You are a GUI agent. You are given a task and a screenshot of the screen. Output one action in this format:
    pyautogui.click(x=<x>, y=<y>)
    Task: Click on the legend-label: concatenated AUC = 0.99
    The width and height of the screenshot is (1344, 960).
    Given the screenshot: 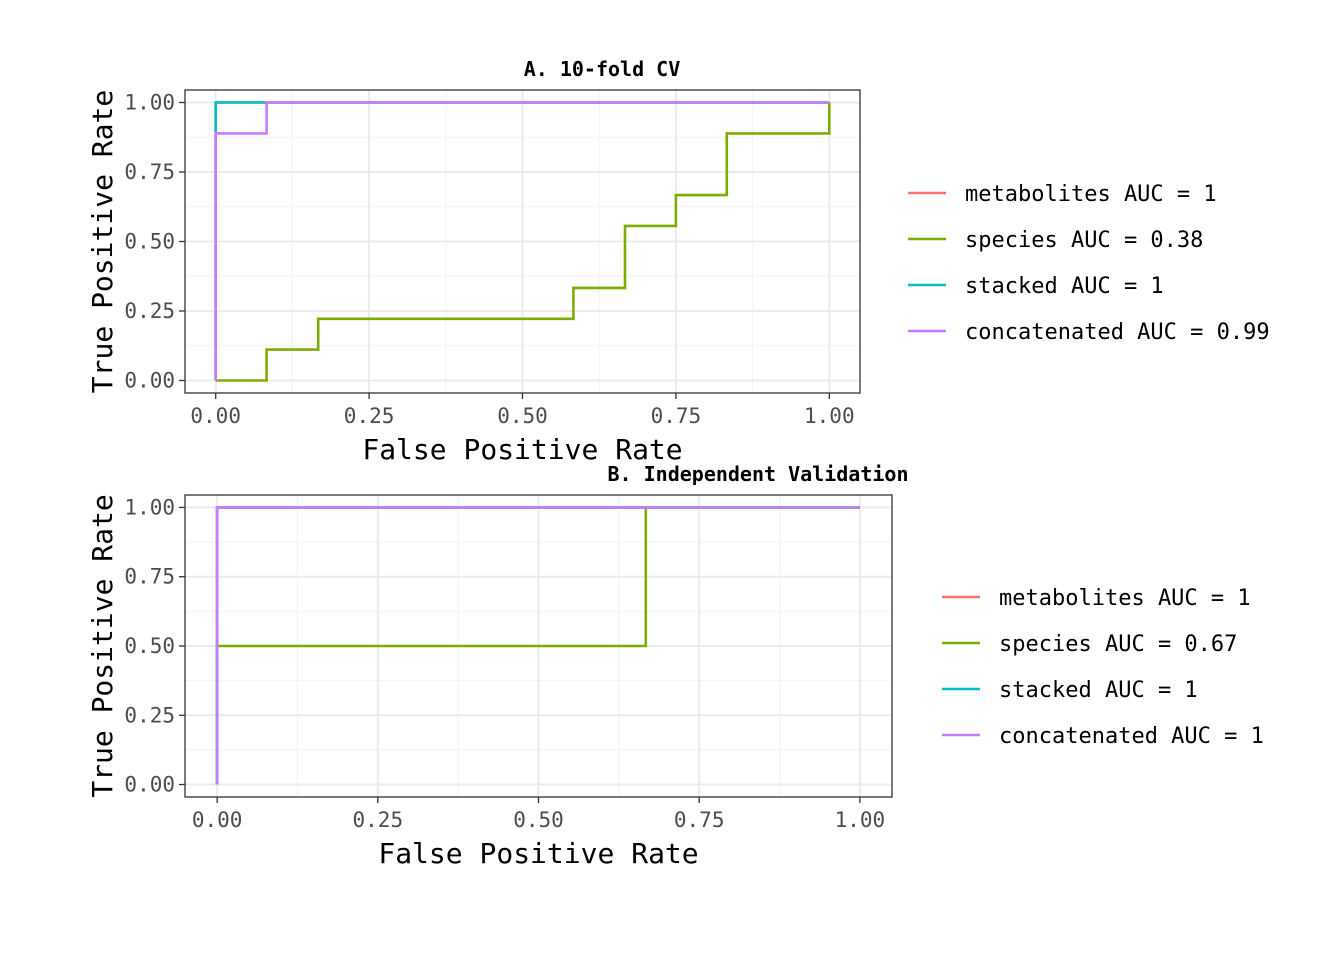 What is the action you would take?
    pyautogui.click(x=1117, y=332)
    